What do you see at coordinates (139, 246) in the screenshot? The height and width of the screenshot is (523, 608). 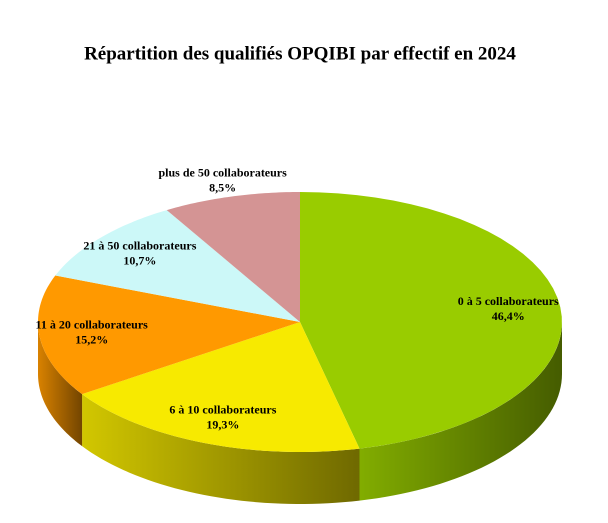 I see `slice-label: 21 à 50 collaborateurs` at bounding box center [139, 246].